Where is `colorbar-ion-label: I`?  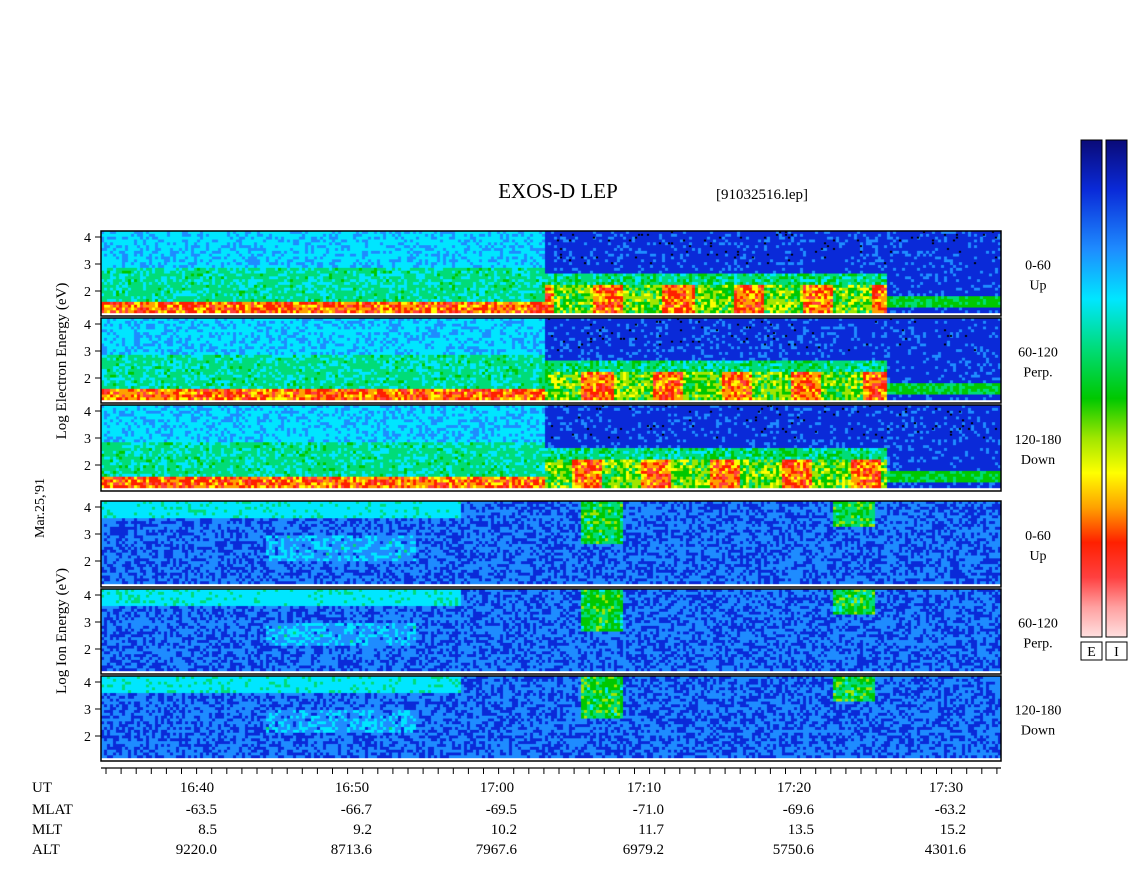
colorbar-ion-label: I is located at coordinates (1116, 652).